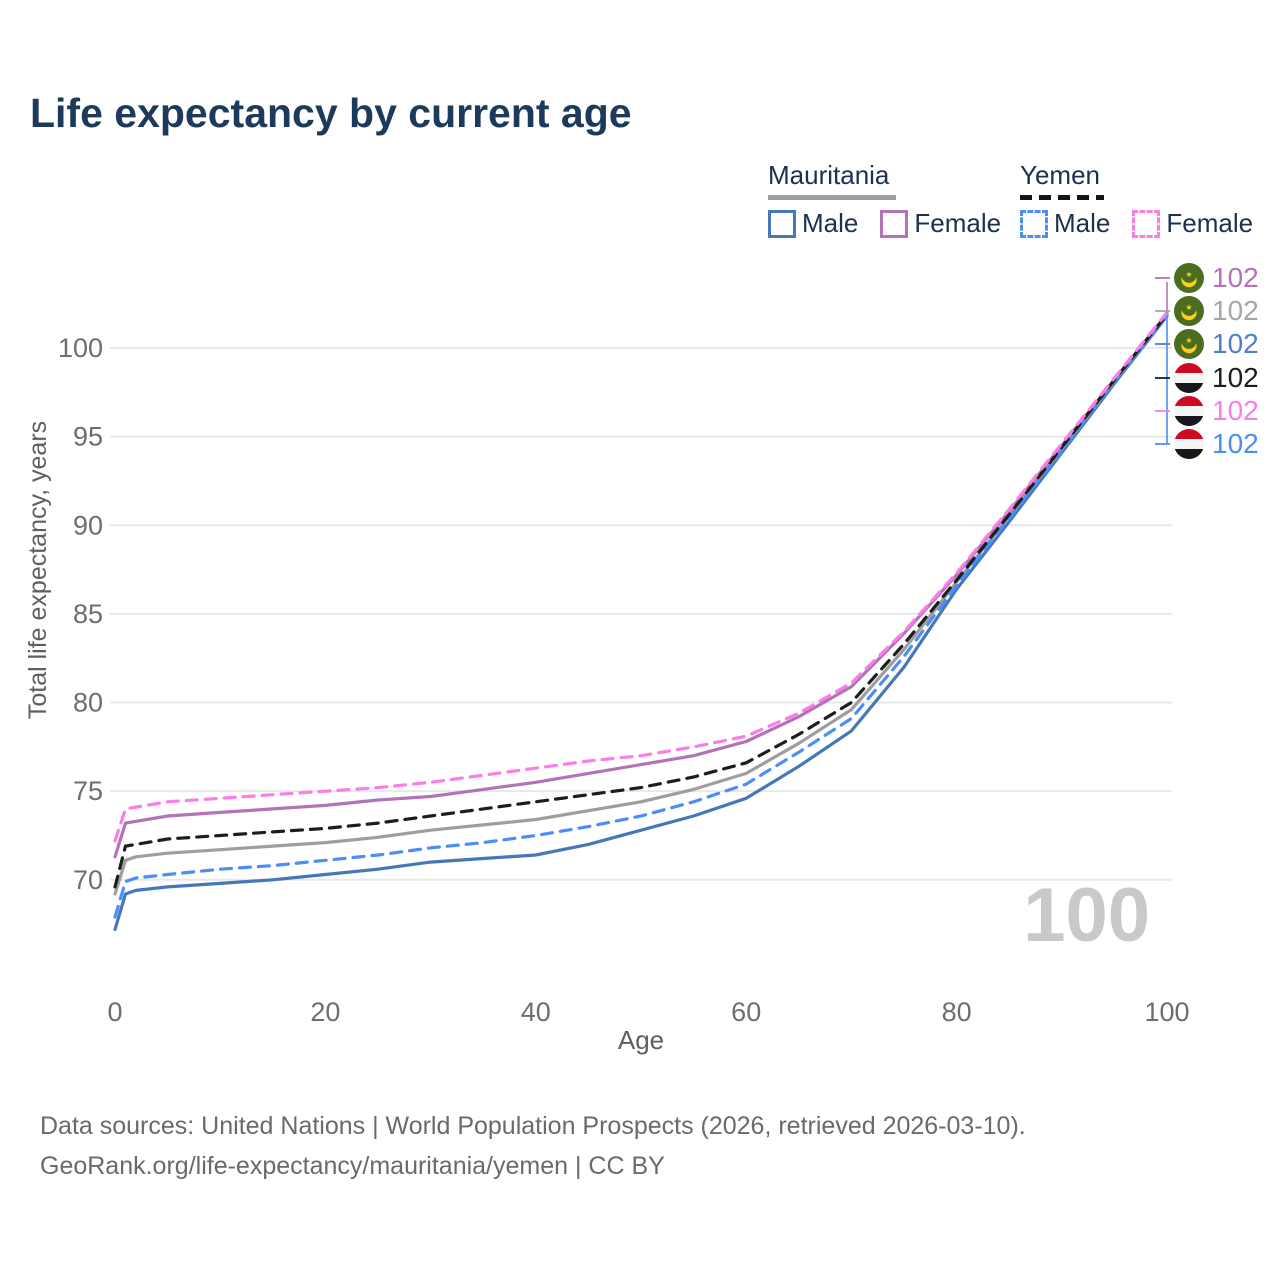 The image size is (1280, 1280). I want to click on legend-country-mauritania: Mauritania, so click(829, 175).